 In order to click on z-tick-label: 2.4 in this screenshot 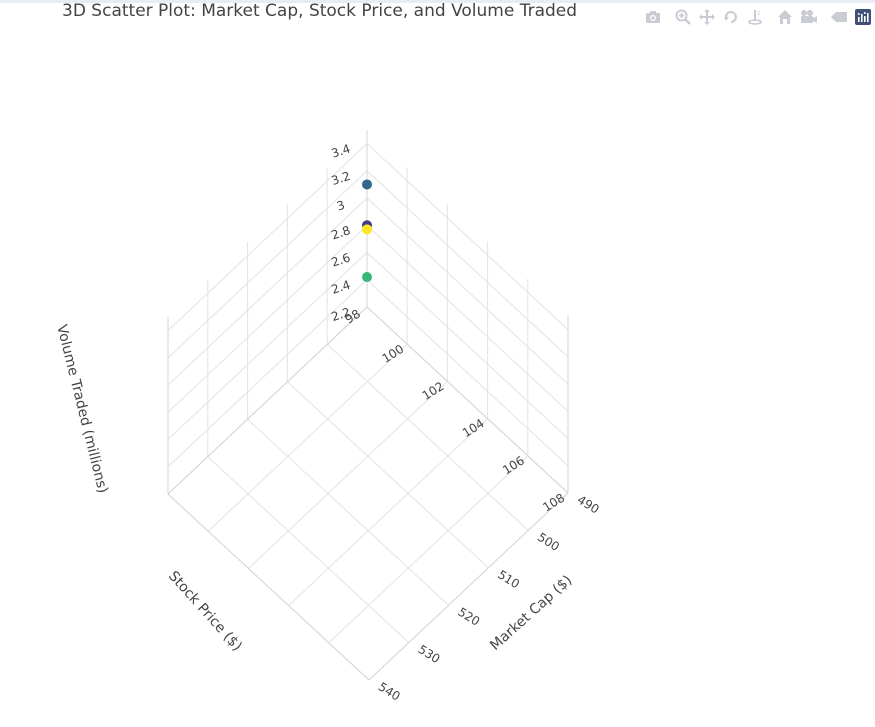, I will do `click(341, 287)`.